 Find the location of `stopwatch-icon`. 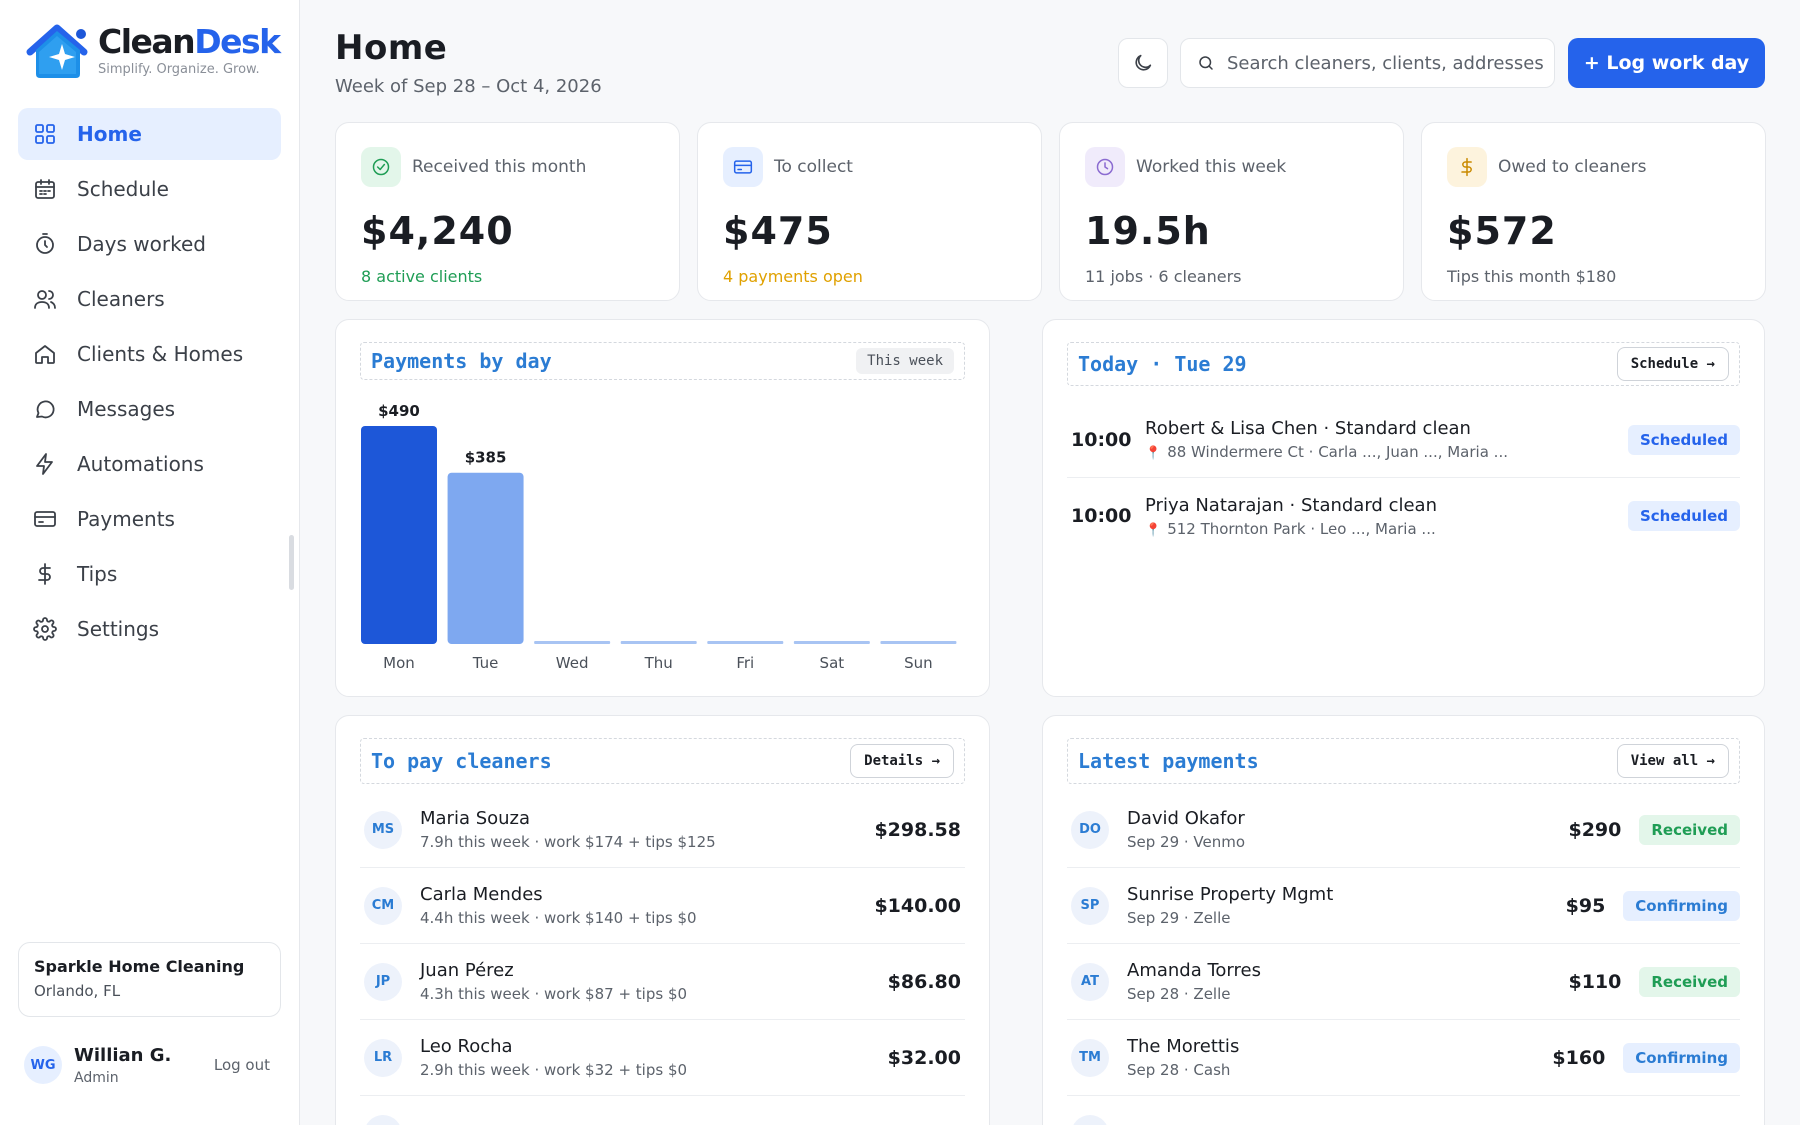

stopwatch-icon is located at coordinates (45, 244).